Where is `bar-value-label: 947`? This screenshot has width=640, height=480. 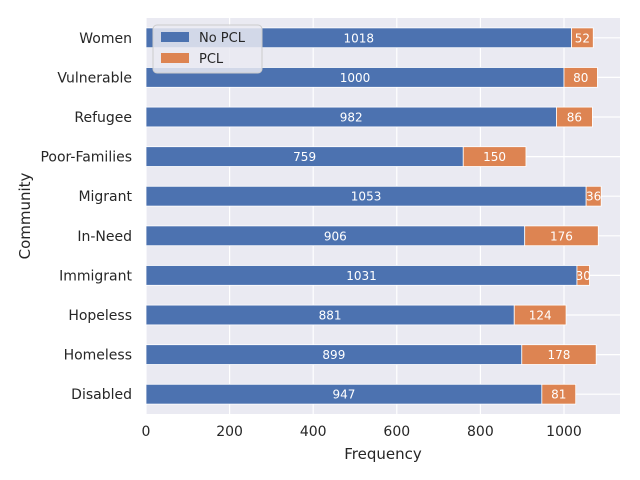
bar-value-label: 947 is located at coordinates (343, 395).